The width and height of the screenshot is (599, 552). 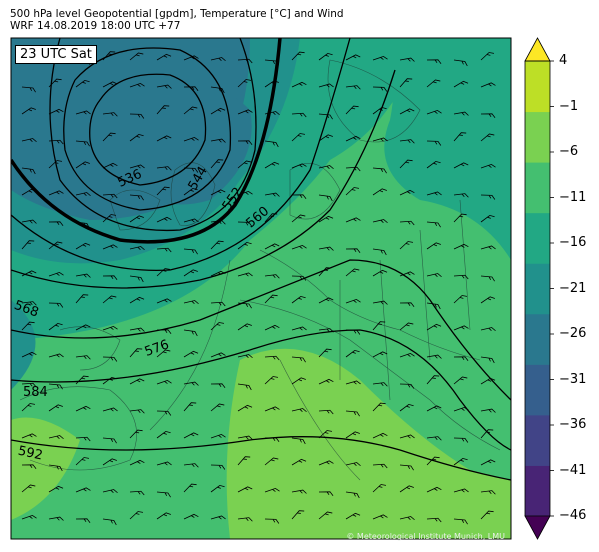 What do you see at coordinates (573, 288) in the screenshot?
I see `colorbar-tick-label: −21` at bounding box center [573, 288].